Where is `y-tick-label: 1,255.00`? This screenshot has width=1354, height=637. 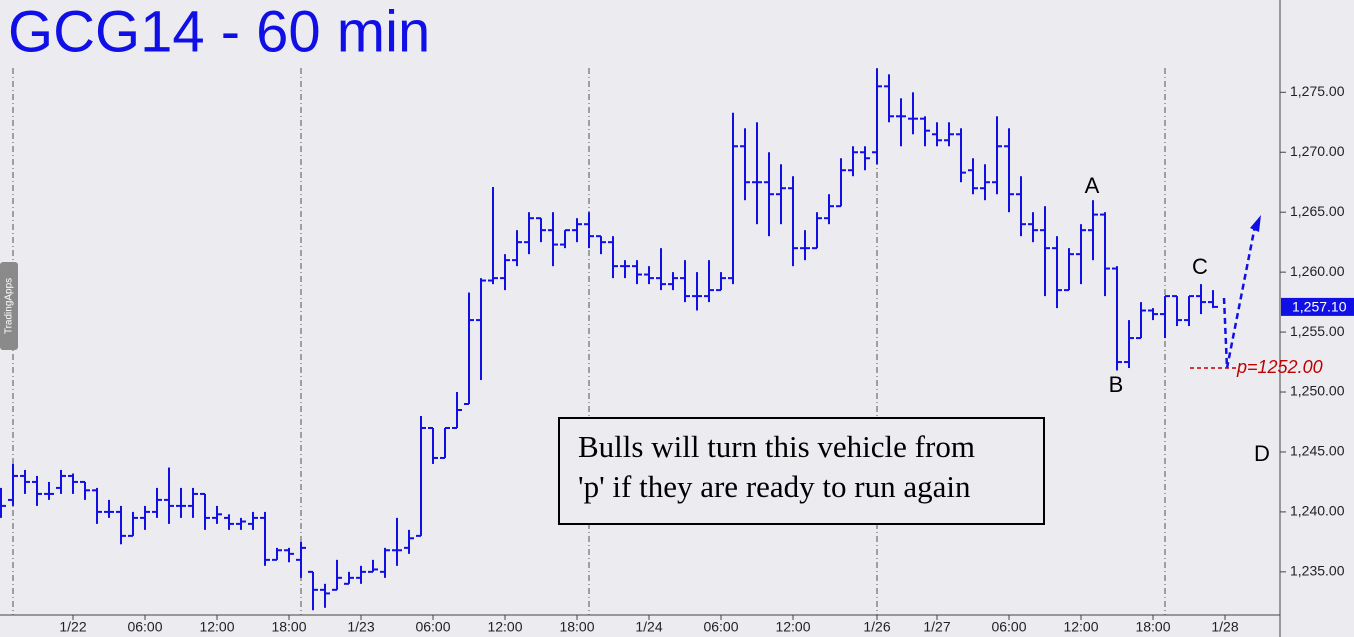 y-tick-label: 1,255.00 is located at coordinates (1317, 331).